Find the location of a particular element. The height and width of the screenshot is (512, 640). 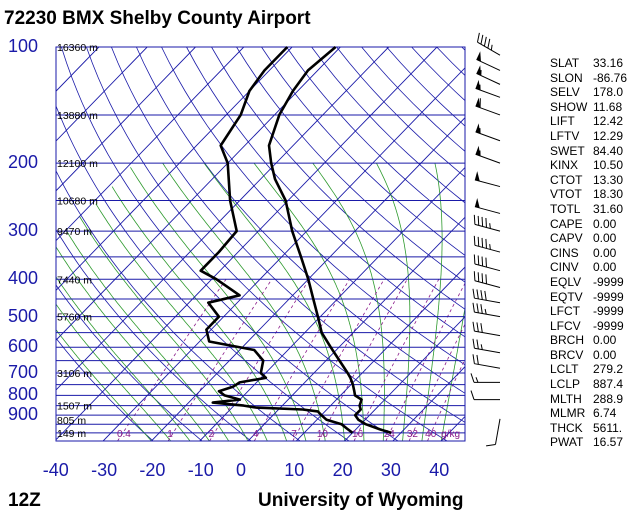

temperature-tick-label: 10 is located at coordinates (294, 470).